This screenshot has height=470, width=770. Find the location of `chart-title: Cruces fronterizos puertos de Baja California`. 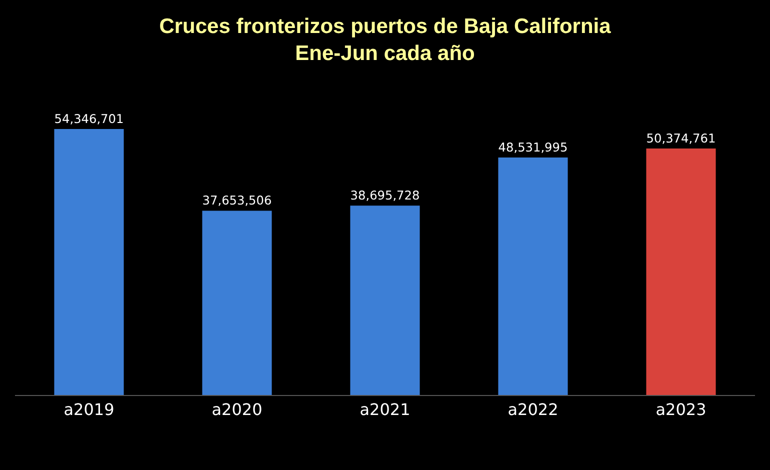

chart-title: Cruces fronterizos puertos de Baja California is located at coordinates (385, 26).